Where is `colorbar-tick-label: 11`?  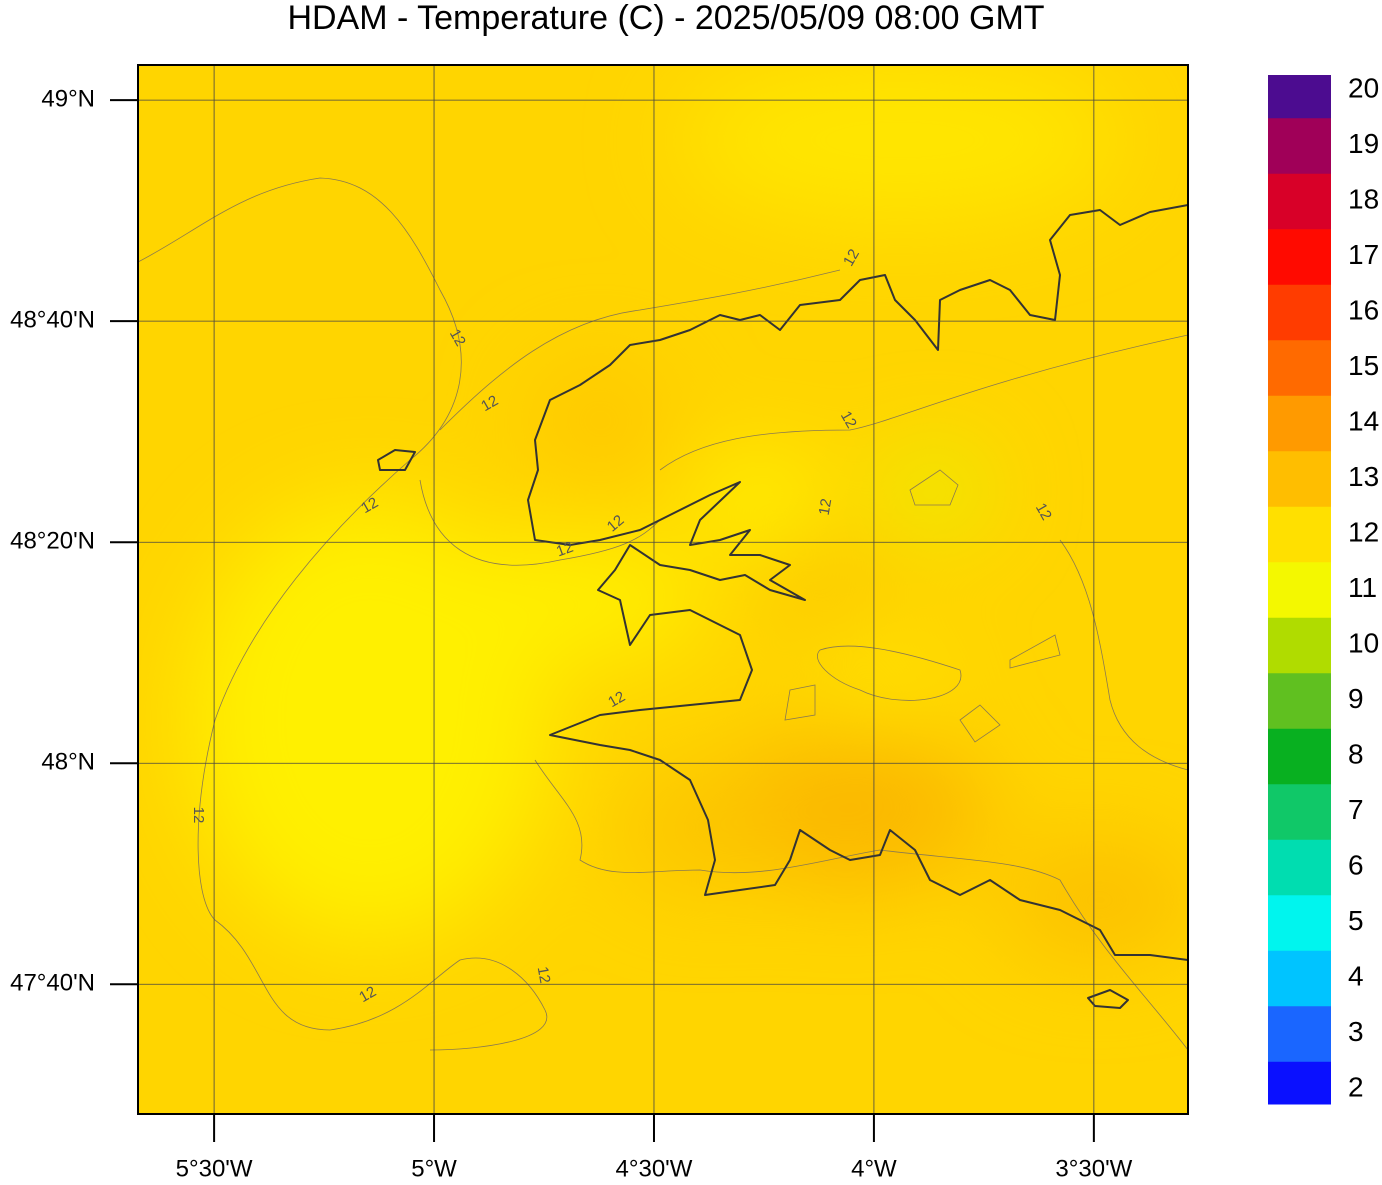
colorbar-tick-label: 11 is located at coordinates (1362, 587).